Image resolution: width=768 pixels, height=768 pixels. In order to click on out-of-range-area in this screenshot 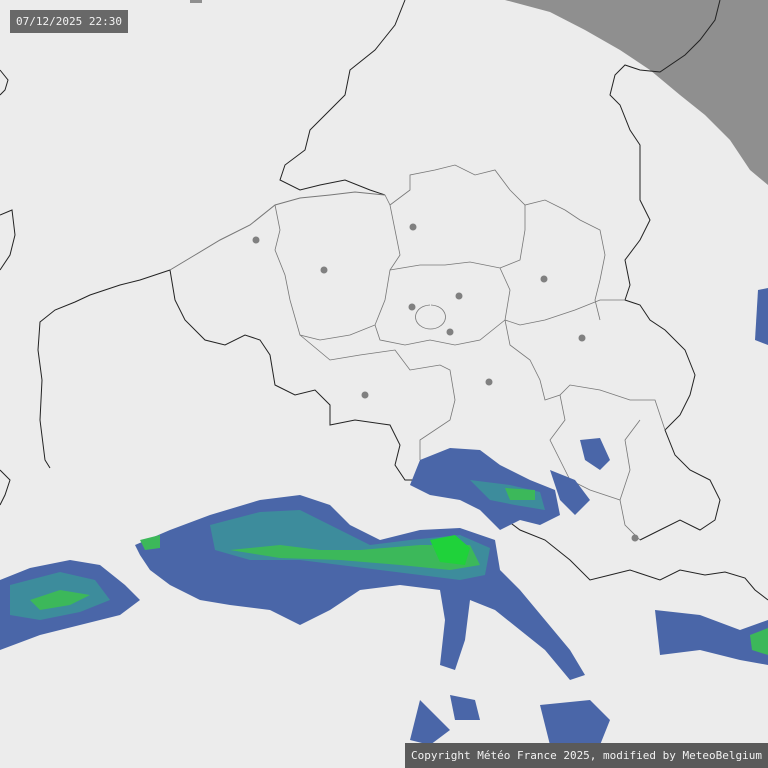, I will do `click(636, 92)`.